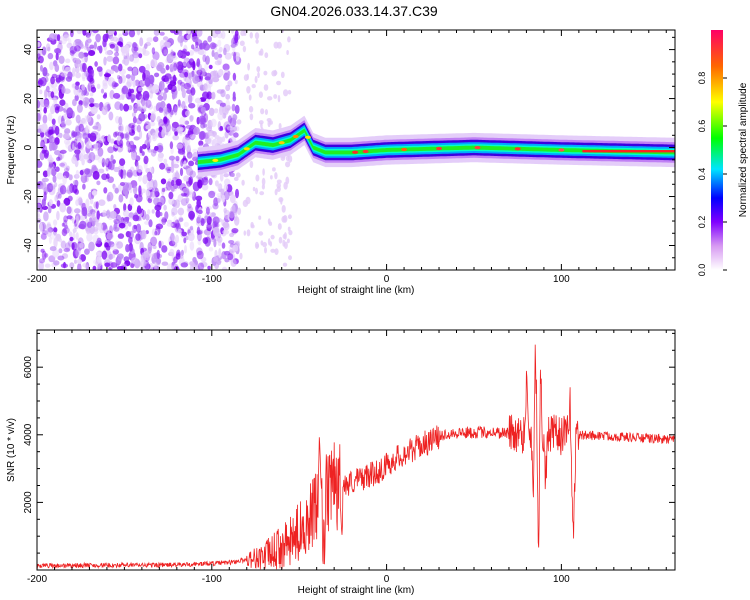 This screenshot has height=600, width=750. I want to click on snr-x-tick-label: 100, so click(561, 579).